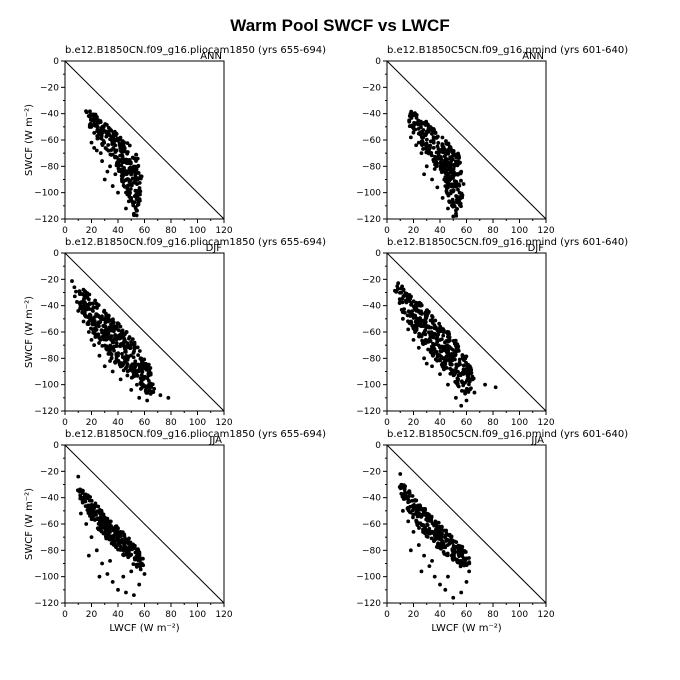  Describe the element at coordinates (46, 578) in the screenshot. I see `y-tick-label: −100` at that location.